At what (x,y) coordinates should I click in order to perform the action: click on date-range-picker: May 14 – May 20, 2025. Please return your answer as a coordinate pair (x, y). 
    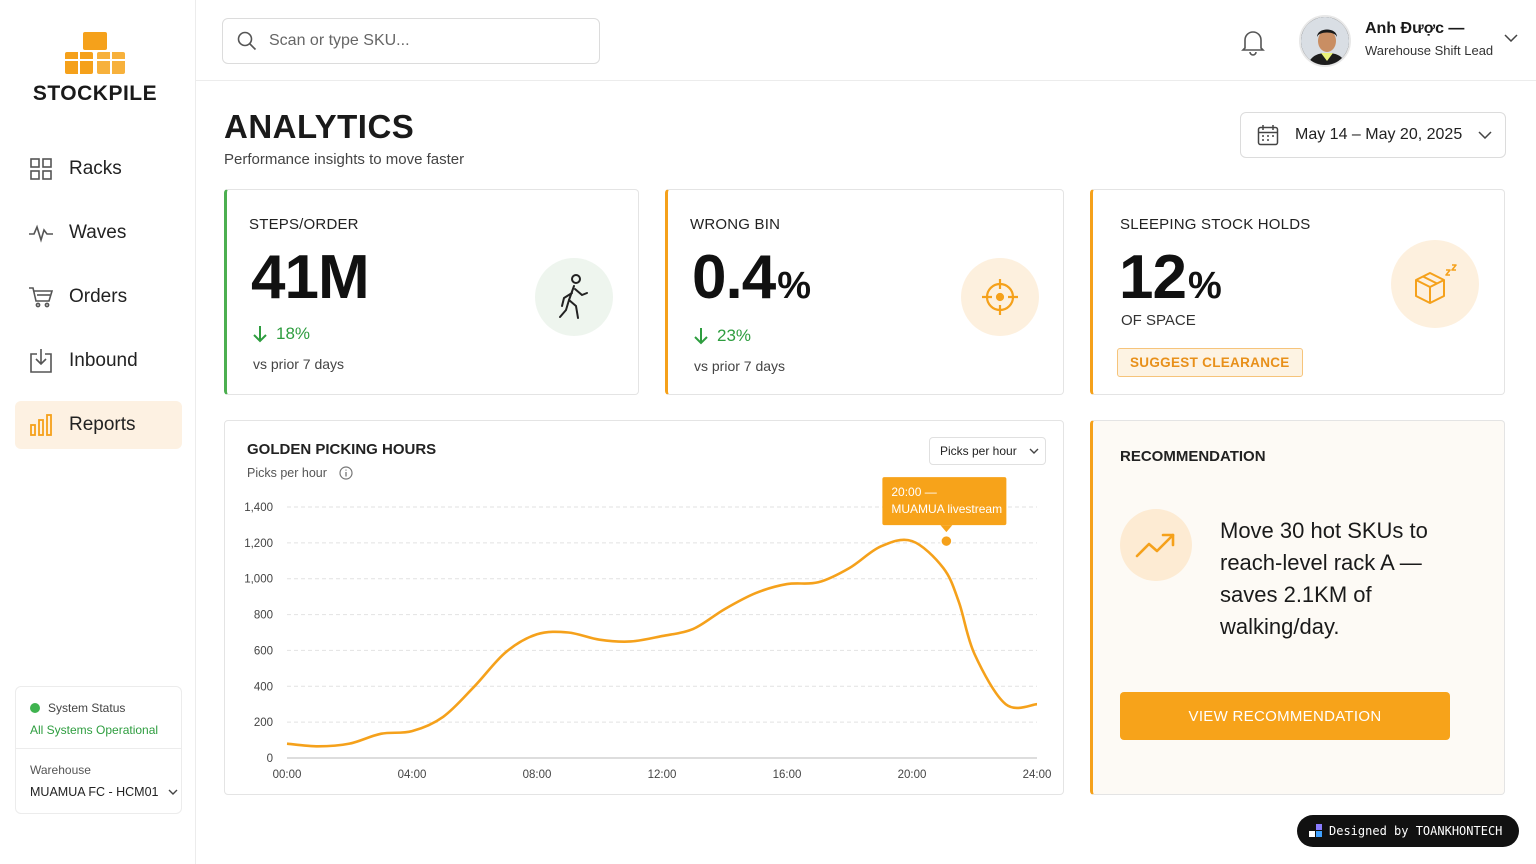
    Looking at the image, I should click on (1373, 135).